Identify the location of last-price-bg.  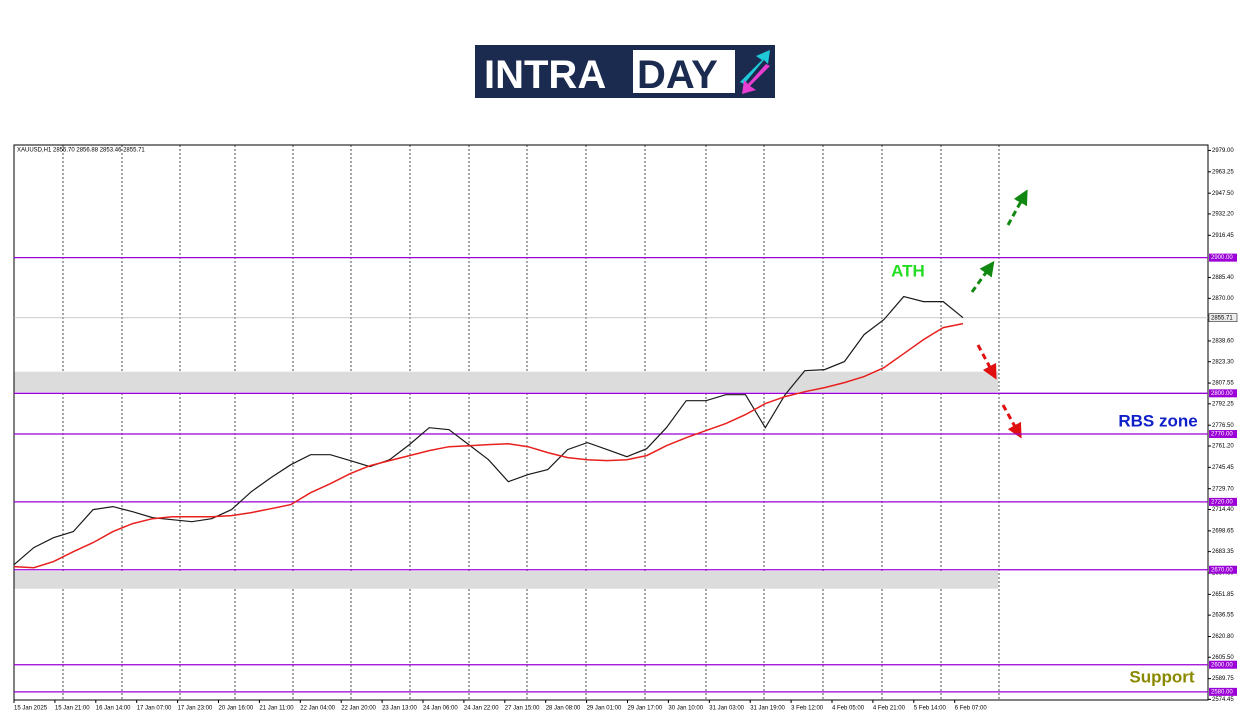
(1223, 317).